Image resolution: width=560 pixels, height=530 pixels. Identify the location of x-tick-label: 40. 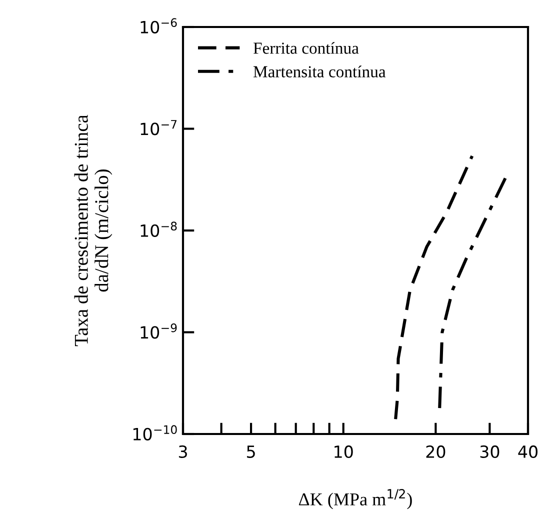
(528, 451).